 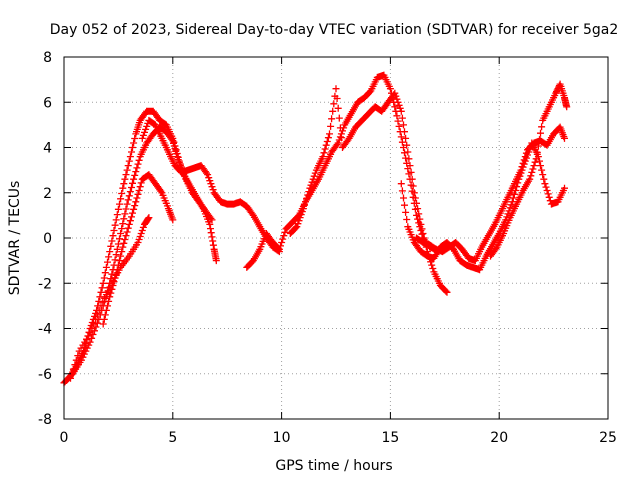 I want to click on x-tick-label: 0, so click(x=64, y=438).